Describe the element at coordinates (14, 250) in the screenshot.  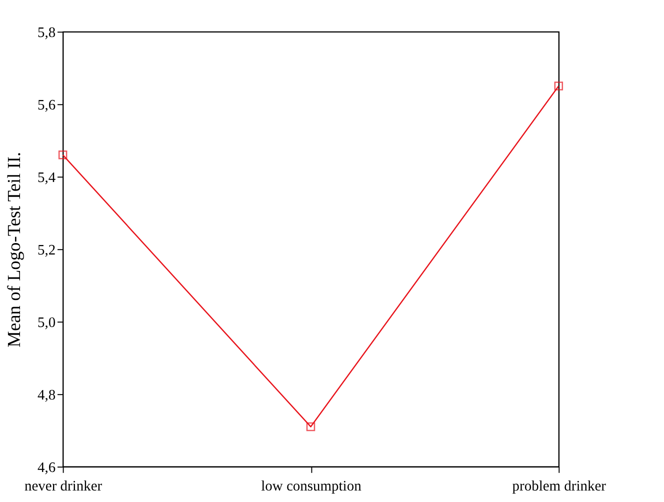
I see `y-axis-title: Mean of Logo-Test Teil II.` at that location.